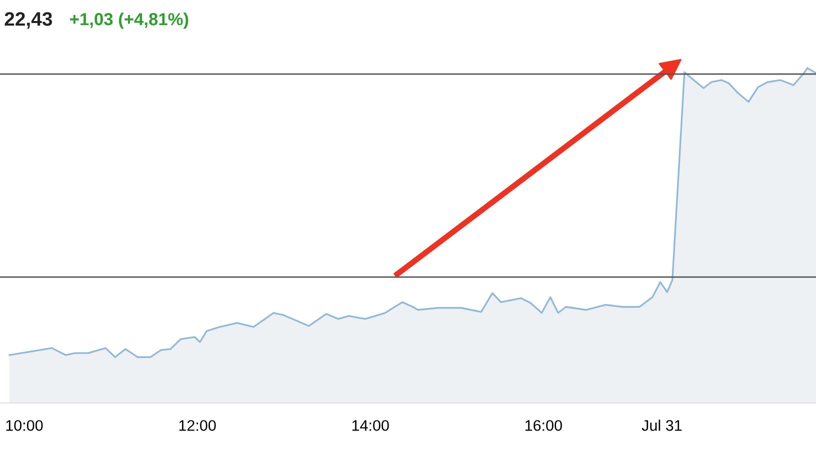  Describe the element at coordinates (370, 425) in the screenshot. I see `x-tick-label: 14:00` at that location.